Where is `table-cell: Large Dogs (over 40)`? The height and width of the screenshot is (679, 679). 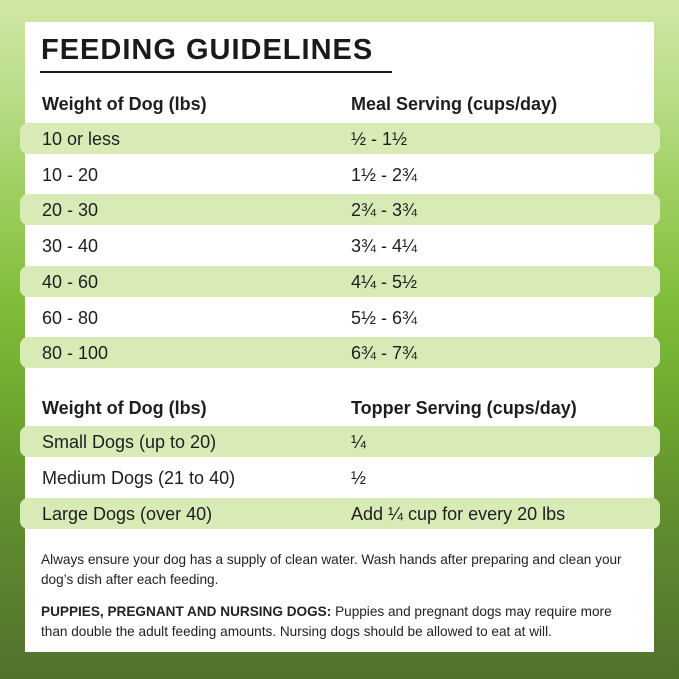 table-cell: Large Dogs (over 40) is located at coordinates (127, 514).